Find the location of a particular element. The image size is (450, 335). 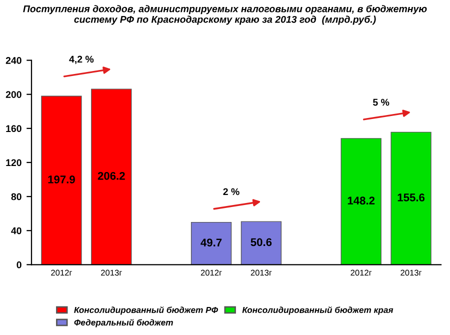

legend-label: Консолидированный бюджет РФ is located at coordinates (146, 310).